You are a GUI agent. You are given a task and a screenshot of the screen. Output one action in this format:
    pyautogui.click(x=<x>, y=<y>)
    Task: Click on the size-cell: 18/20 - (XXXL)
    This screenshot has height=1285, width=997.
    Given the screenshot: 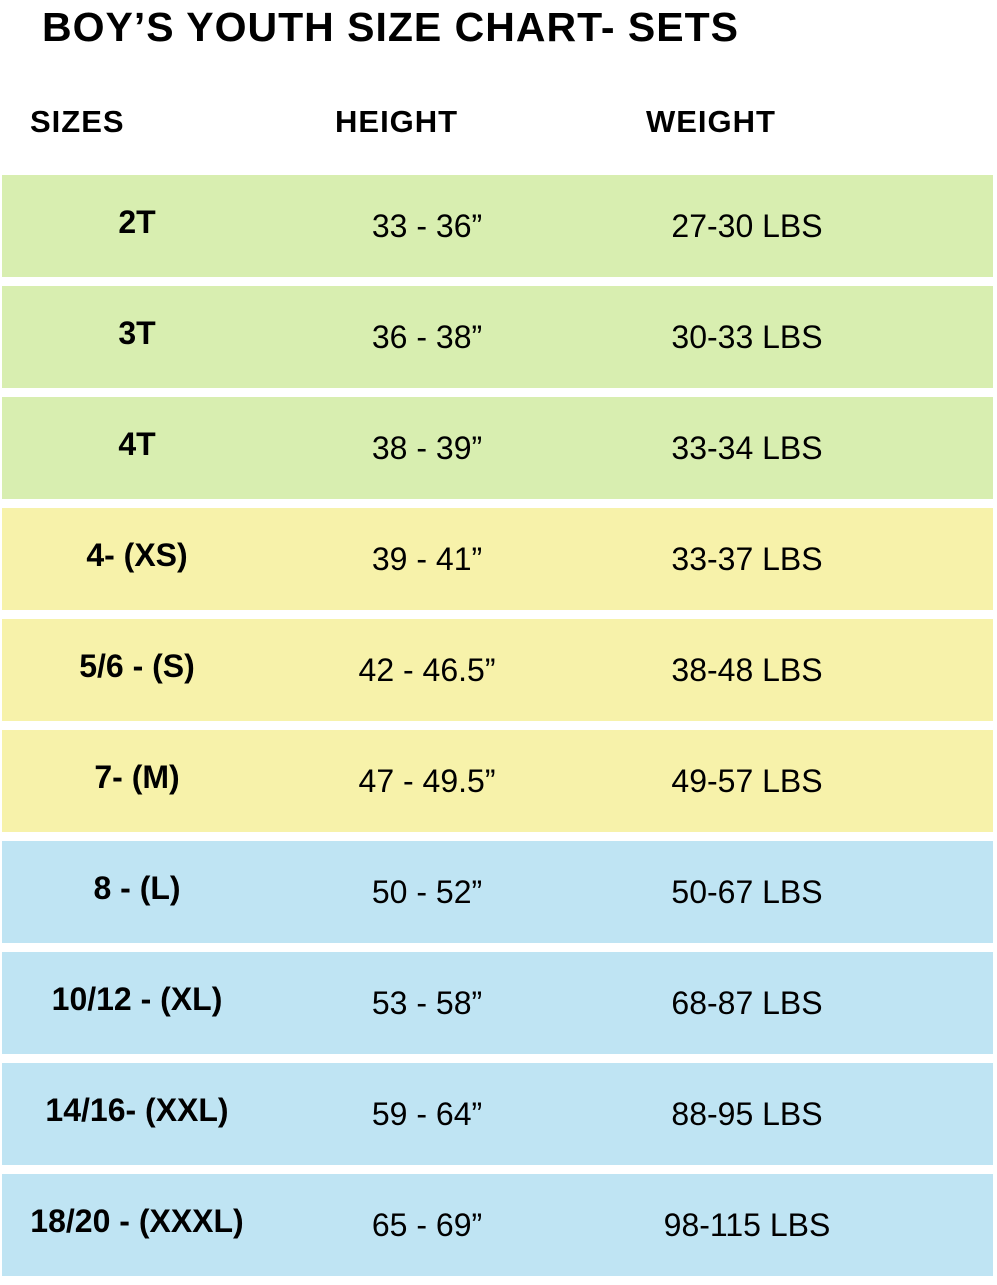 What is the action you would take?
    pyautogui.click(x=137, y=1221)
    